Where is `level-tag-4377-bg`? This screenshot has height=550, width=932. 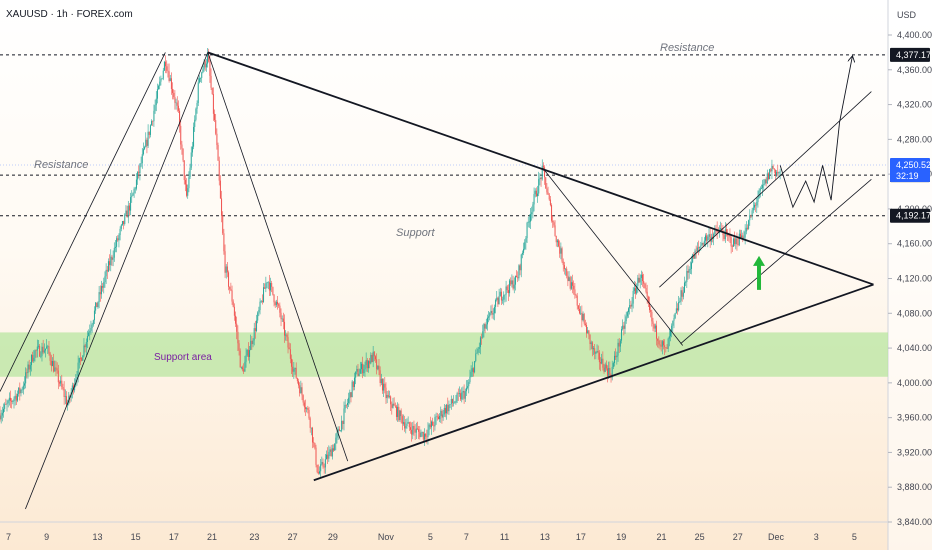 level-tag-4377-bg is located at coordinates (910, 54).